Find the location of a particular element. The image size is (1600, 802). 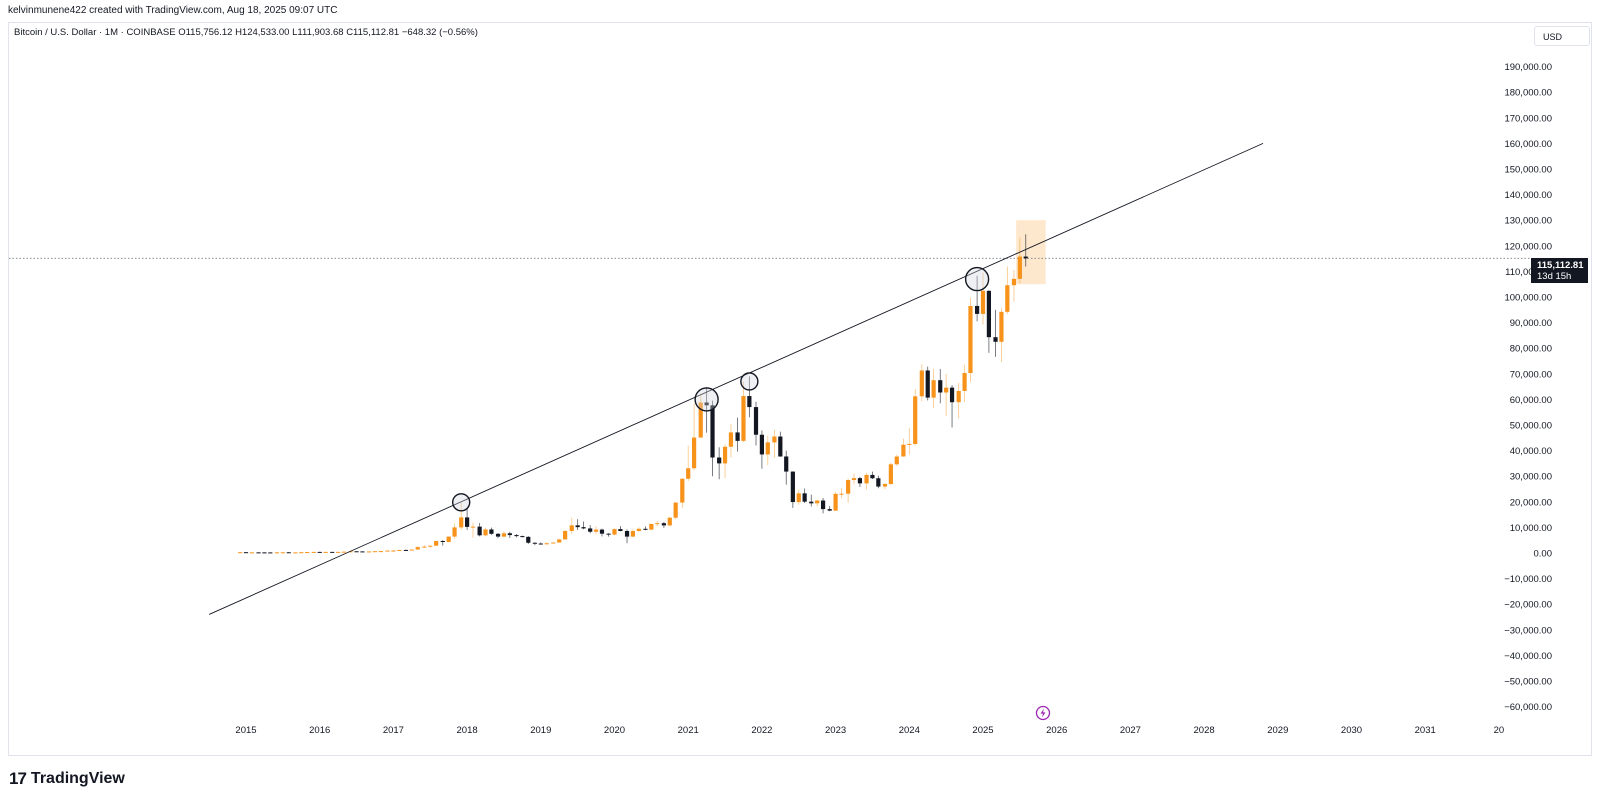

x-tick-label: 2030 is located at coordinates (1351, 730).